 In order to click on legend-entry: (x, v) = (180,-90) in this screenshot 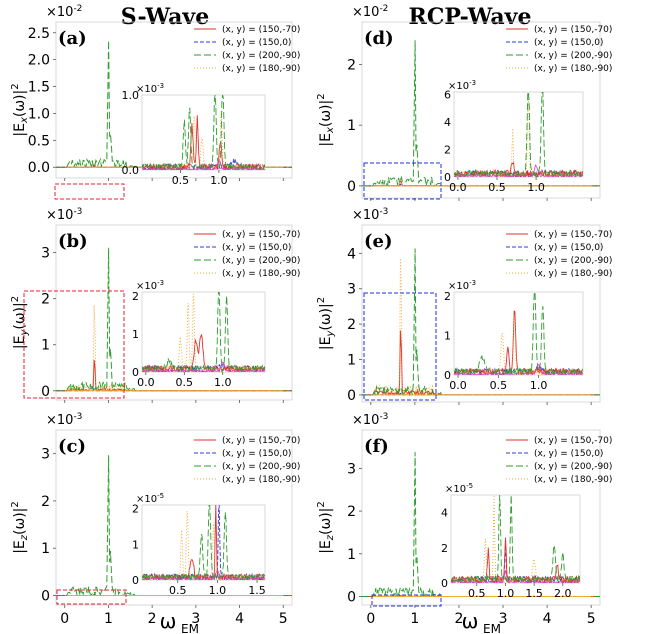, I will do `click(573, 480)`.